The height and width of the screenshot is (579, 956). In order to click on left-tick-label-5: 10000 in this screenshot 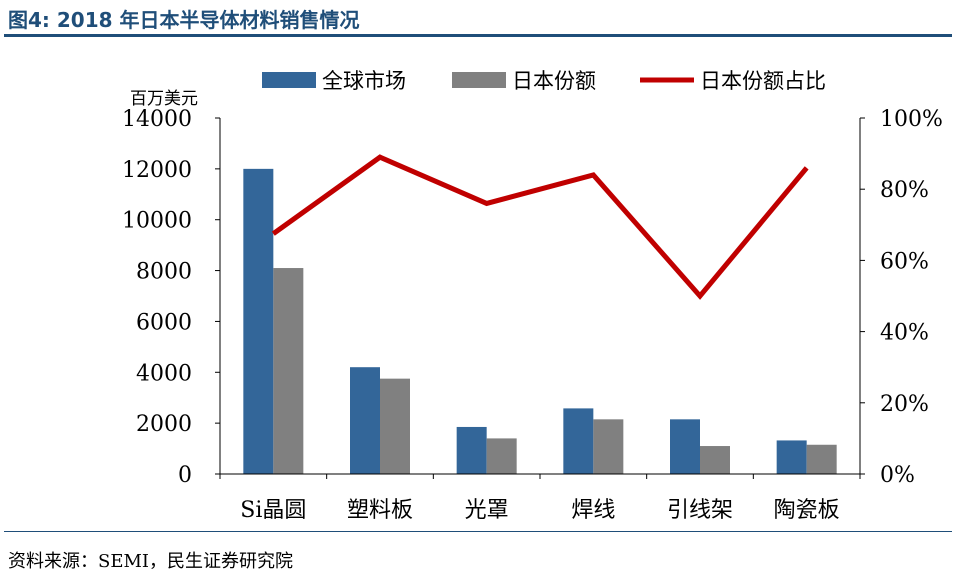, I will do `click(157, 221)`.